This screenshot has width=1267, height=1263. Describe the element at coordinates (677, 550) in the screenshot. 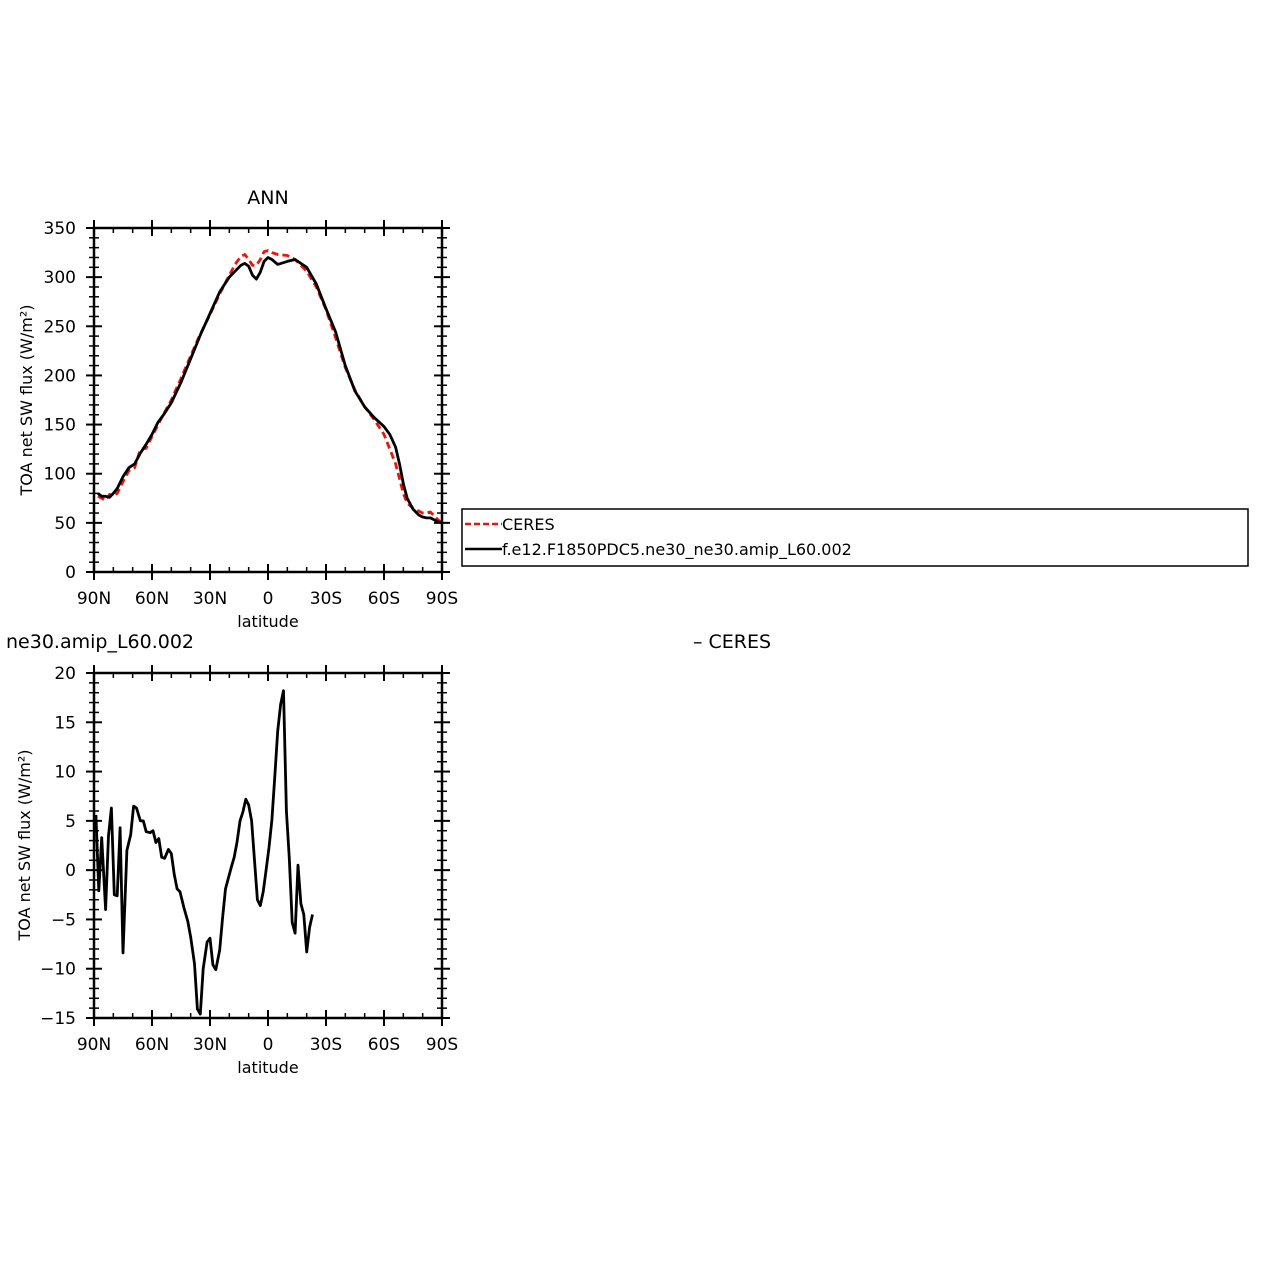

I see `legend-label-model: f.e12.F1850PDC5.ne30_ne30.amip_L60.002` at that location.